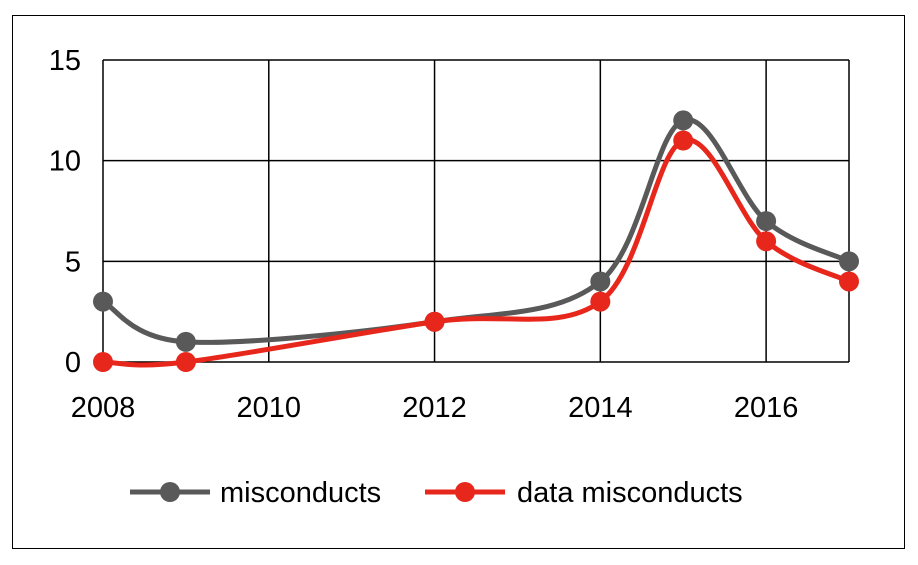 The width and height of the screenshot is (918, 565). Describe the element at coordinates (73, 363) in the screenshot. I see `y-tick-label: 0` at that location.